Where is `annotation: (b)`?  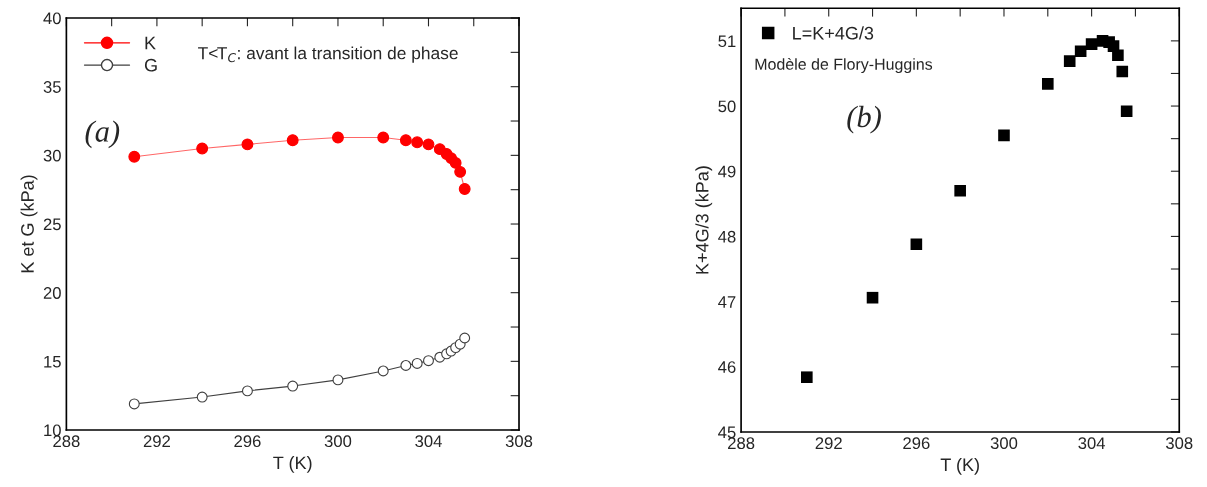 annotation: (b) is located at coordinates (864, 119).